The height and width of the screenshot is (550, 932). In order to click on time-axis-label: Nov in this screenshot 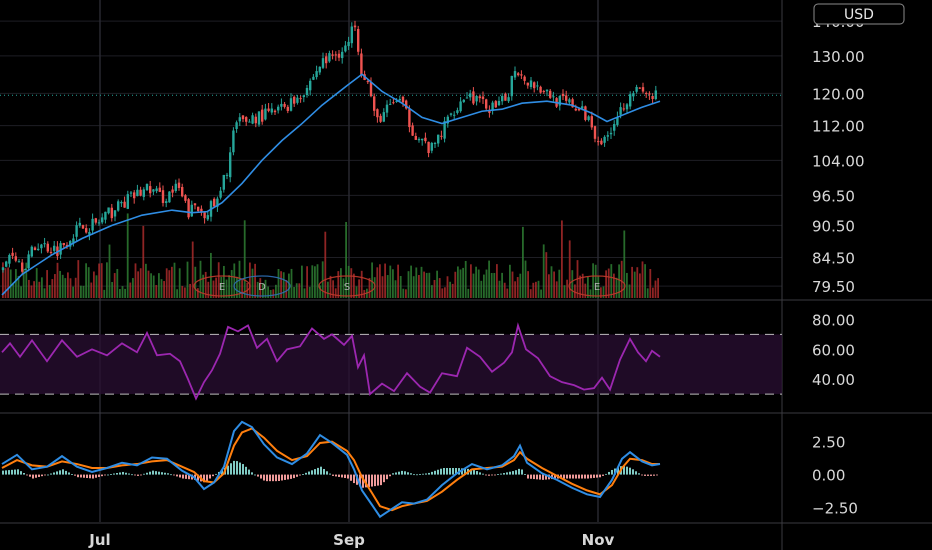, I will do `click(598, 540)`.